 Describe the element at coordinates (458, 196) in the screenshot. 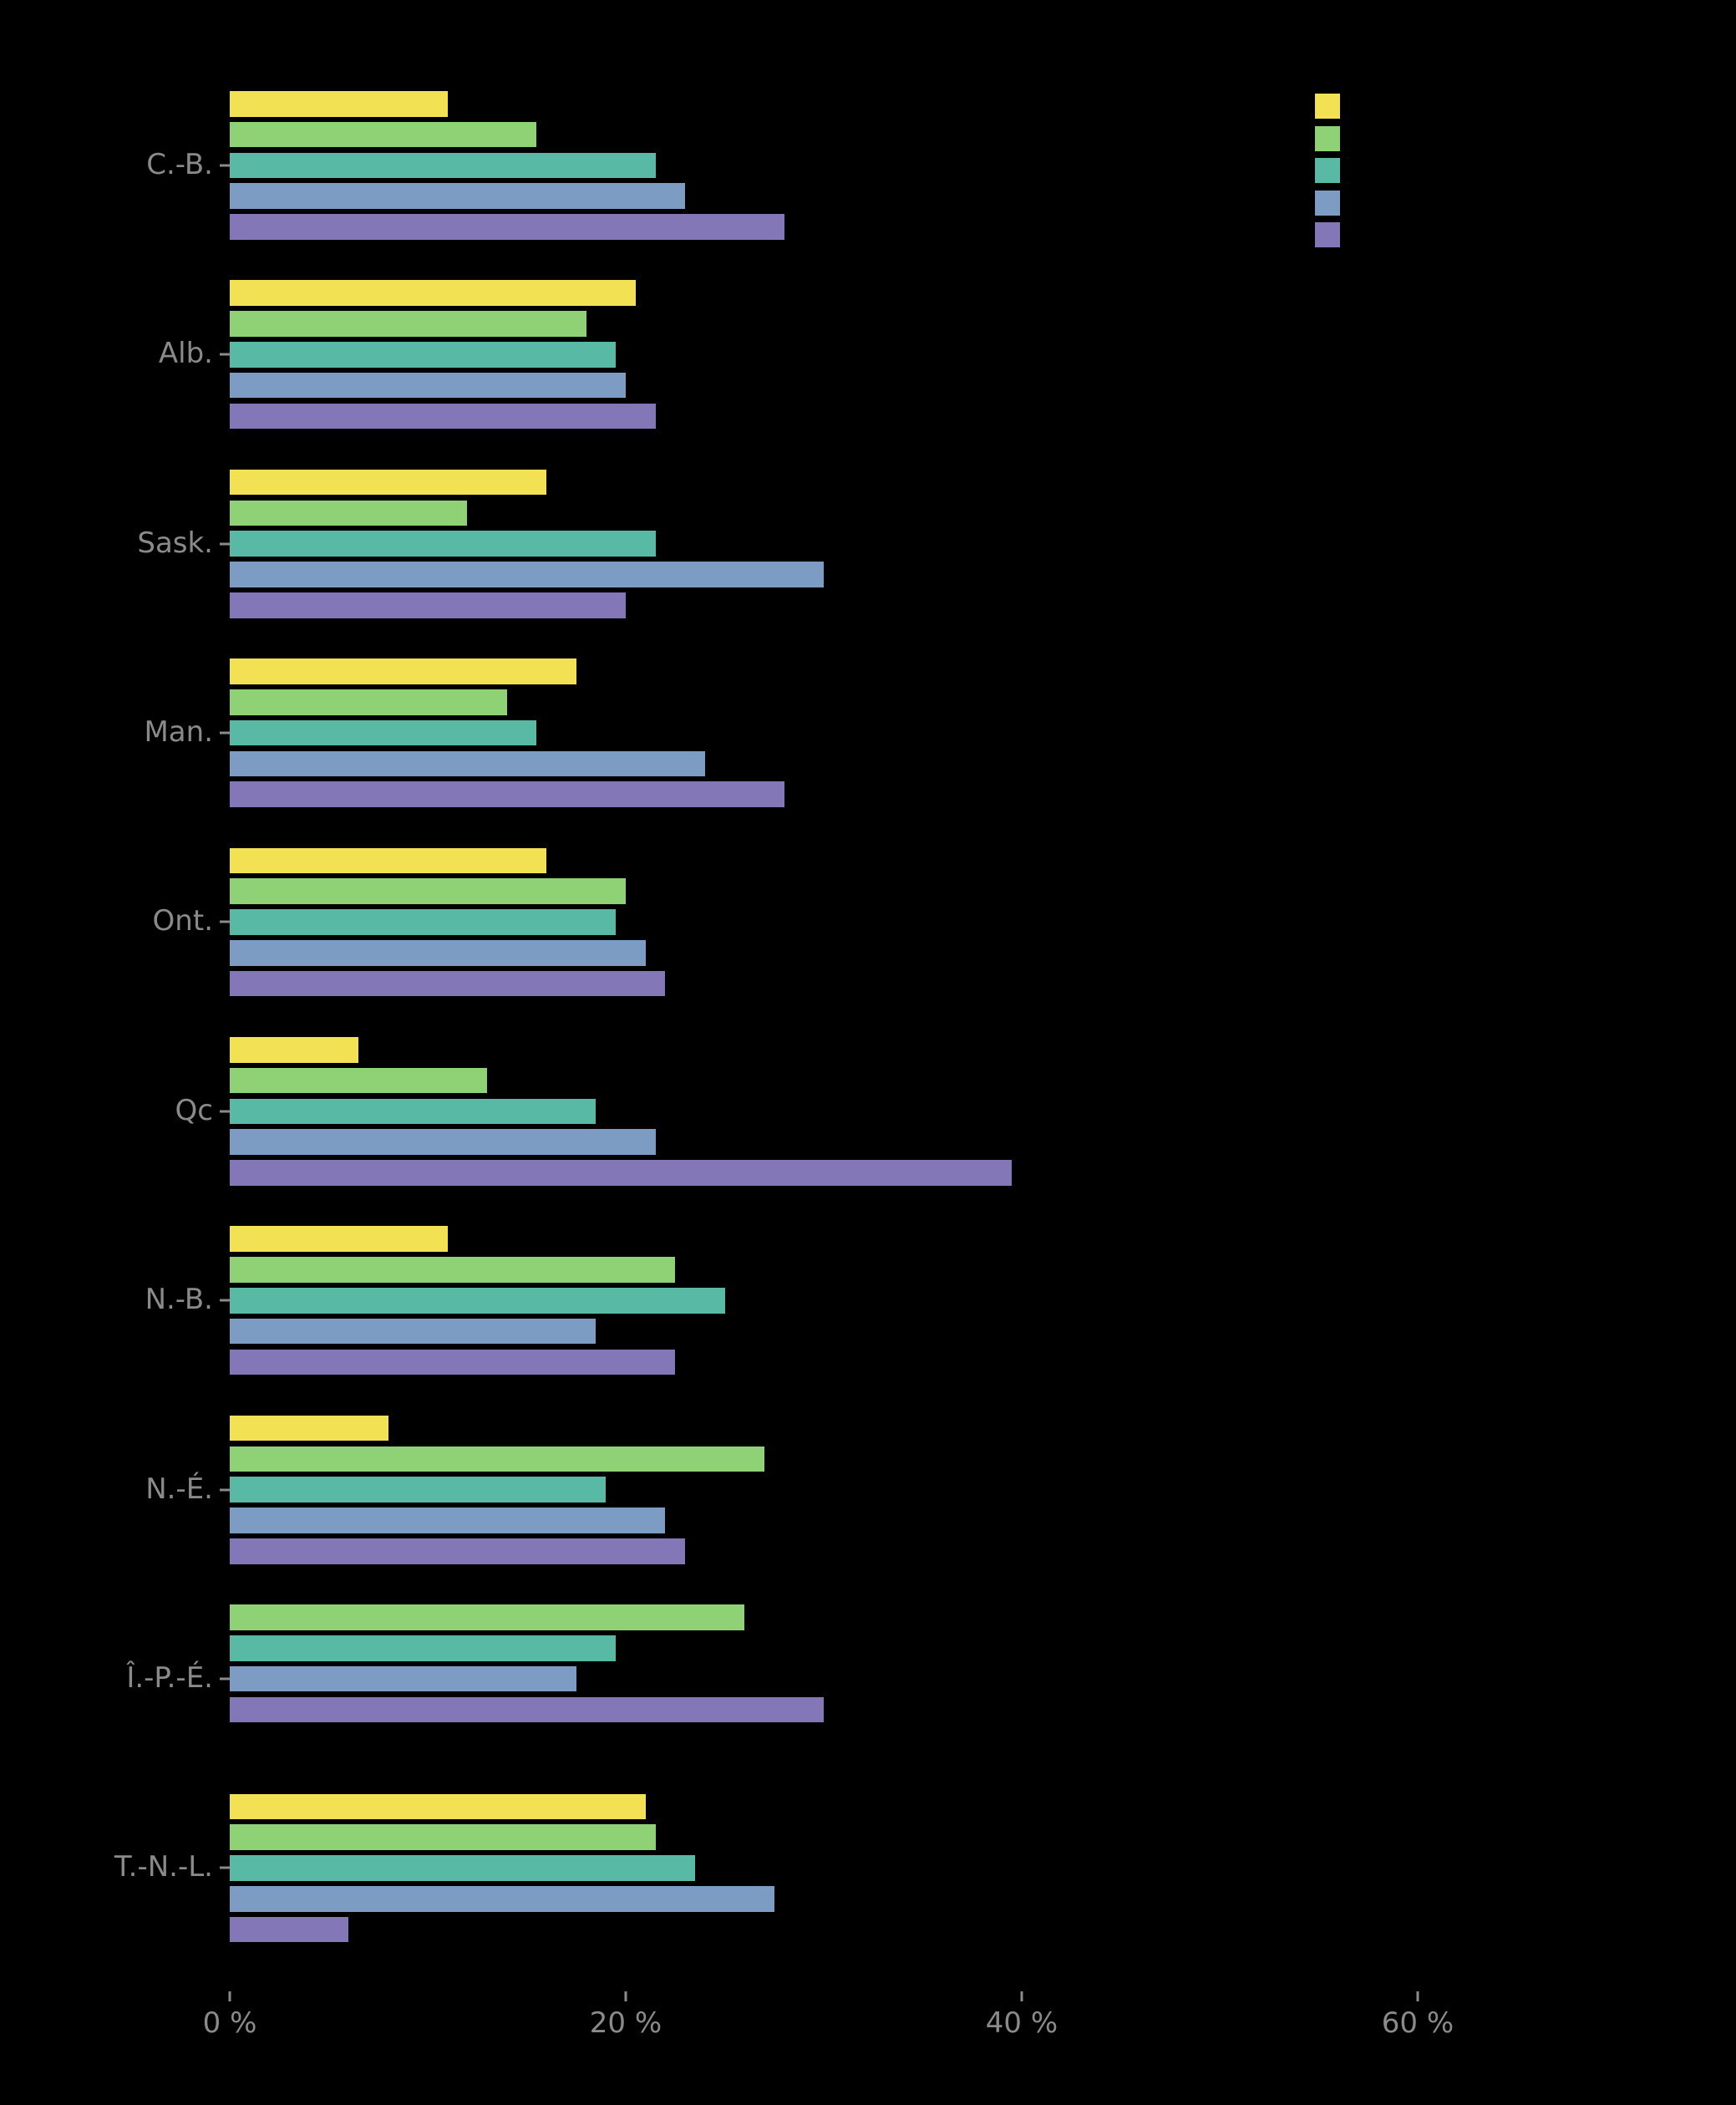

I see `bar-series-4-cb` at that location.